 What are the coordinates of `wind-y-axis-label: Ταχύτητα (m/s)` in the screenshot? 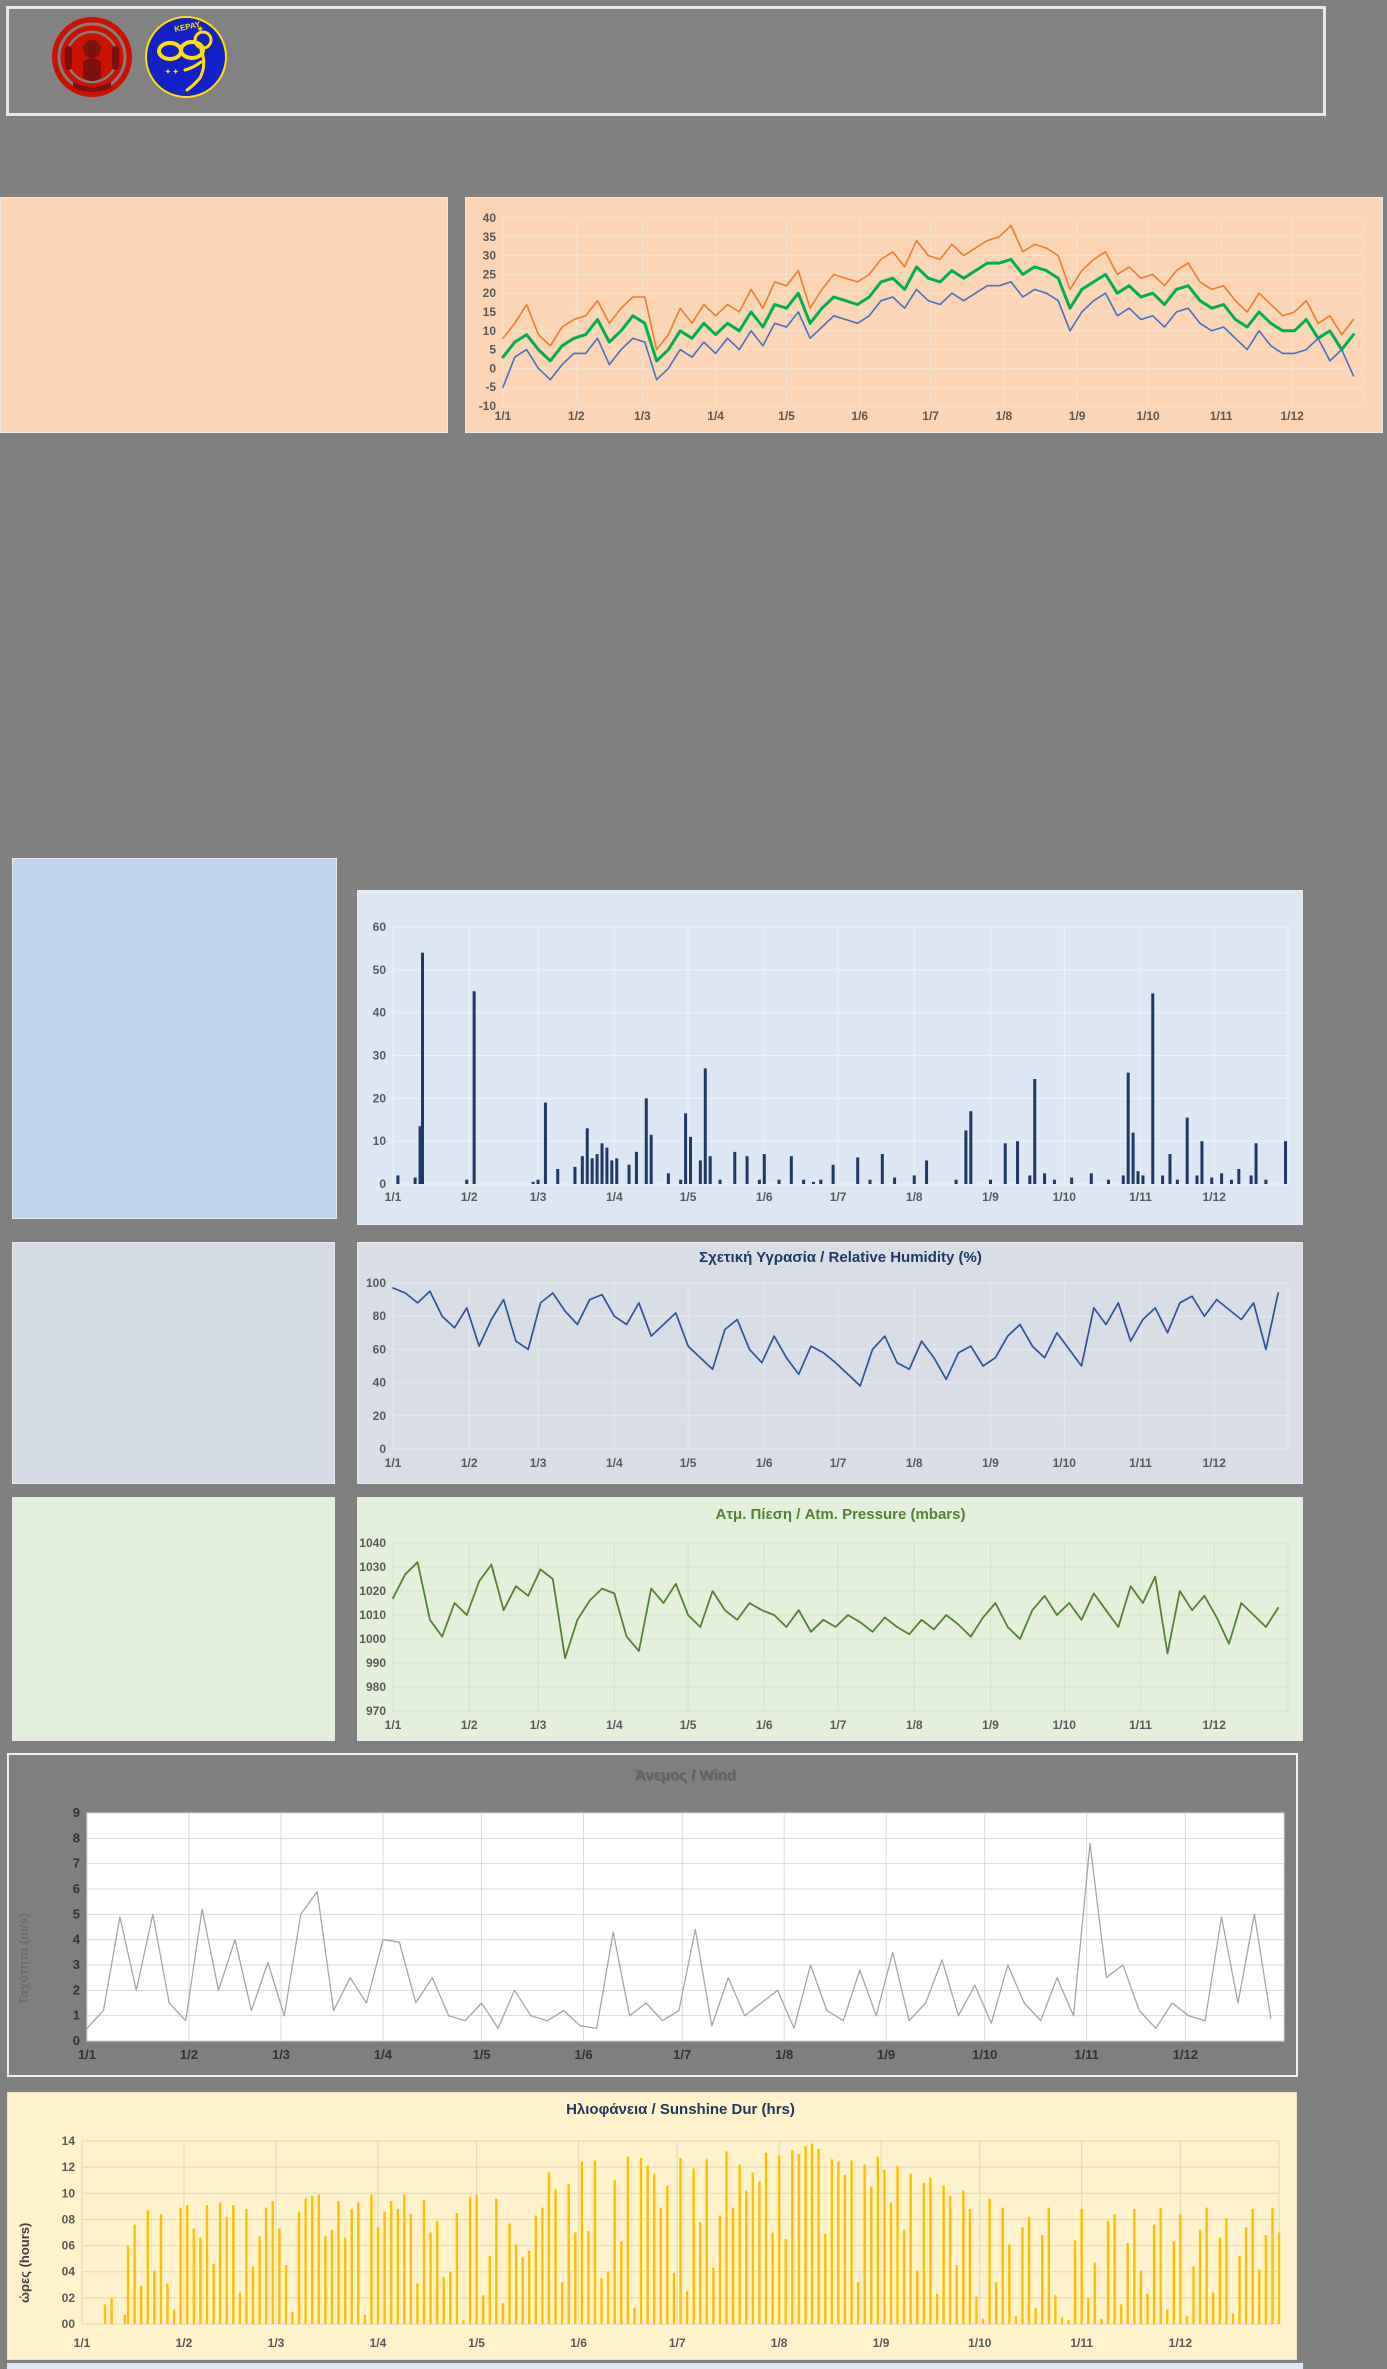 It's located at (23, 1959).